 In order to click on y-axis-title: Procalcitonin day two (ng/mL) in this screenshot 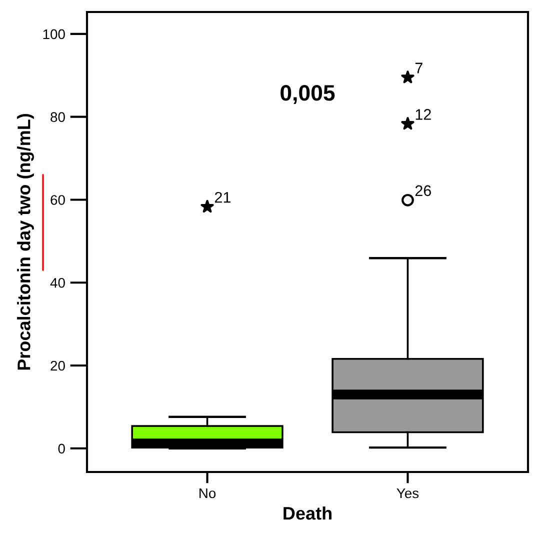, I will do `click(25, 242)`.